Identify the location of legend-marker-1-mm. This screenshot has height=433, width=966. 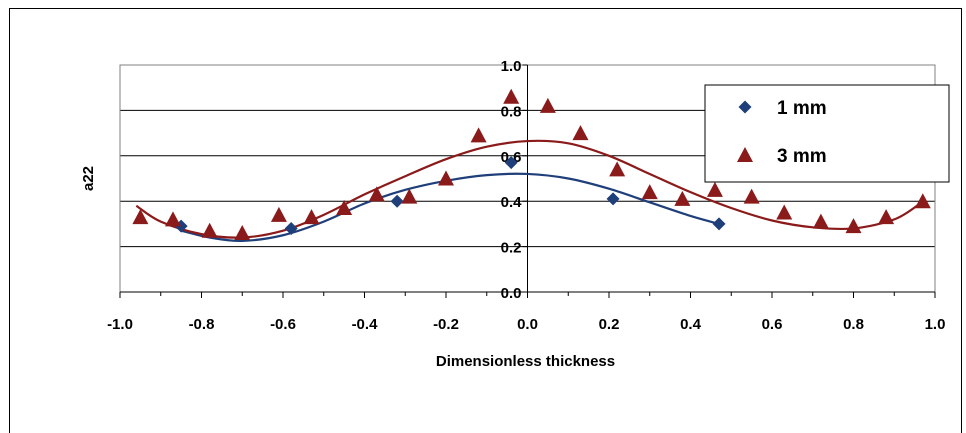
(745, 107).